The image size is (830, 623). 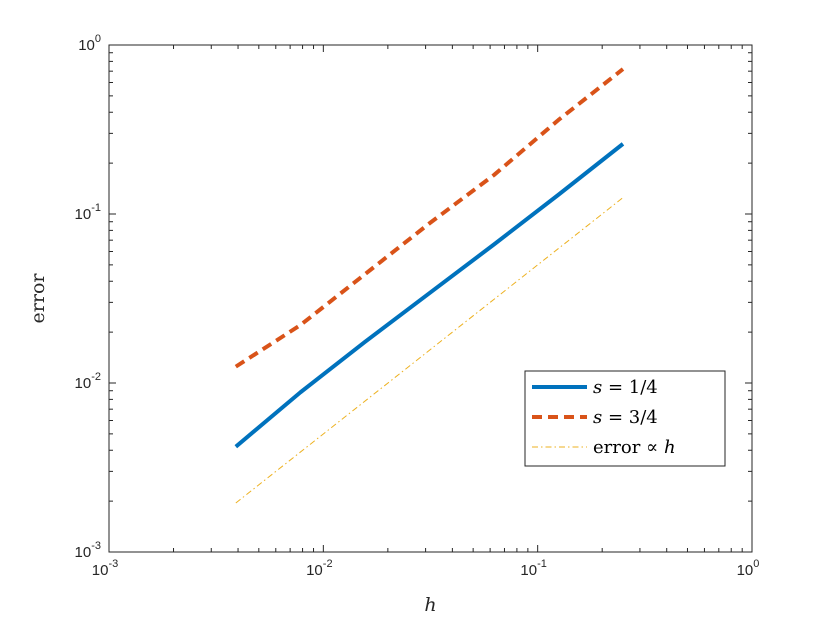 I want to click on legend-label-0: s = 1/4, so click(x=625, y=387).